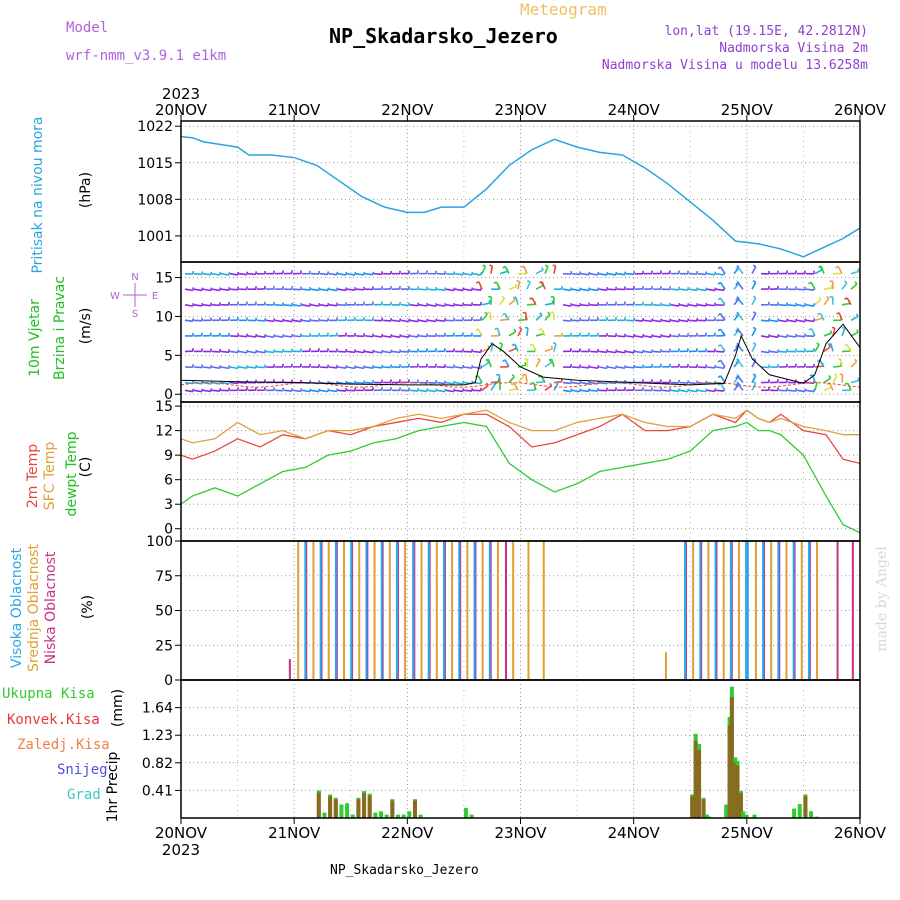 This screenshot has width=900, height=900. Describe the element at coordinates (134, 296) in the screenshot. I see `compass-icon: NW E S` at that location.